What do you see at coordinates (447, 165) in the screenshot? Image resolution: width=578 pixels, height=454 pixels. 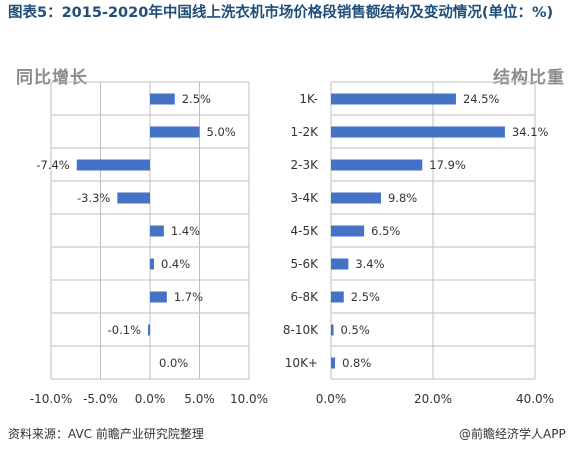 I see `right-data-label: 17.9%` at bounding box center [447, 165].